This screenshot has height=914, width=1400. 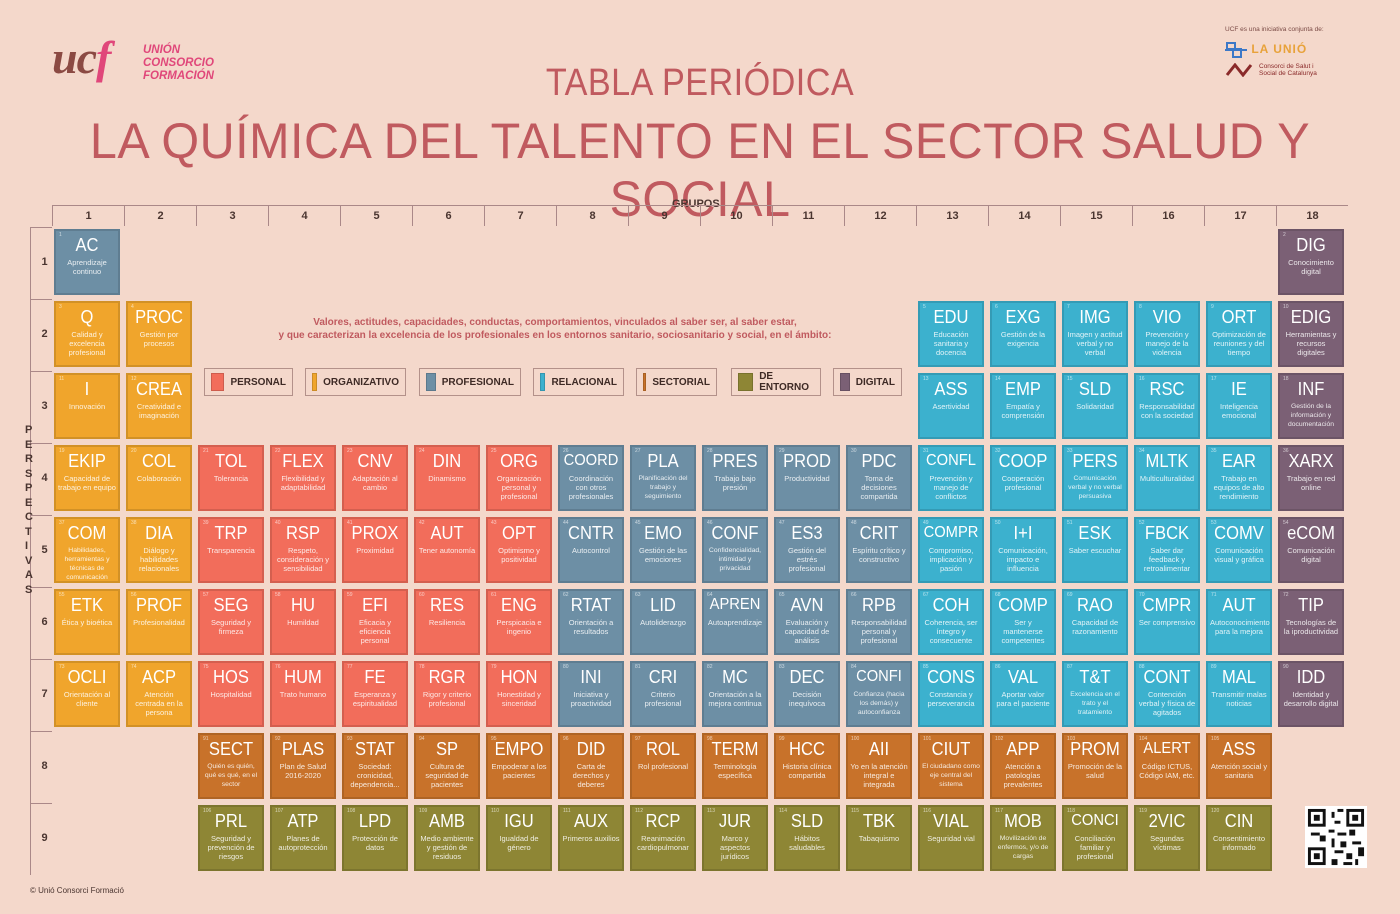 What do you see at coordinates (1167, 334) in the screenshot?
I see `element-cell-vio: 8 VIO Prevención y manejo de la violencia` at bounding box center [1167, 334].